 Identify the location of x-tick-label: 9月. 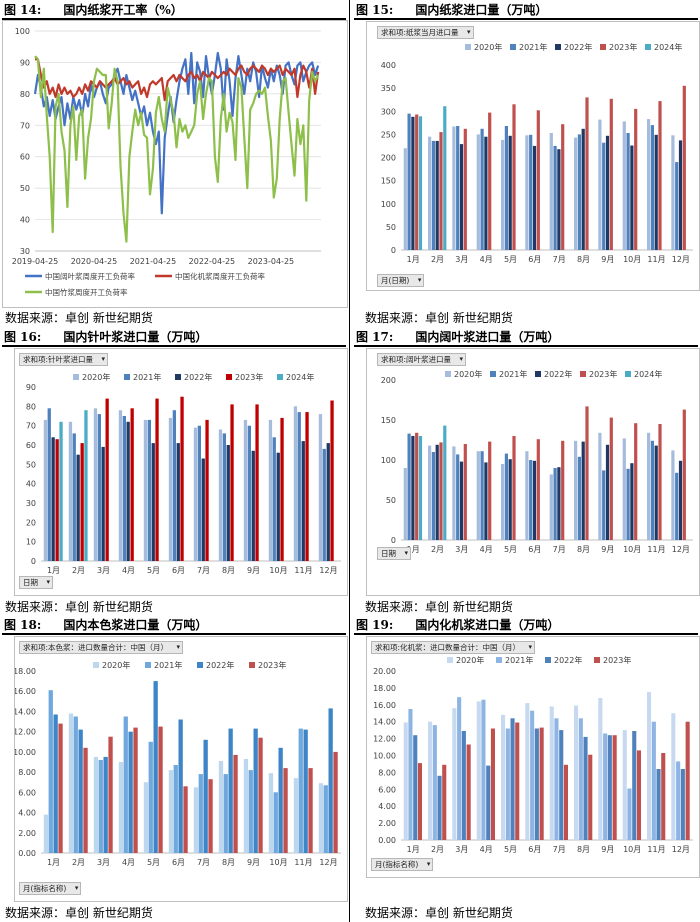
(607, 259).